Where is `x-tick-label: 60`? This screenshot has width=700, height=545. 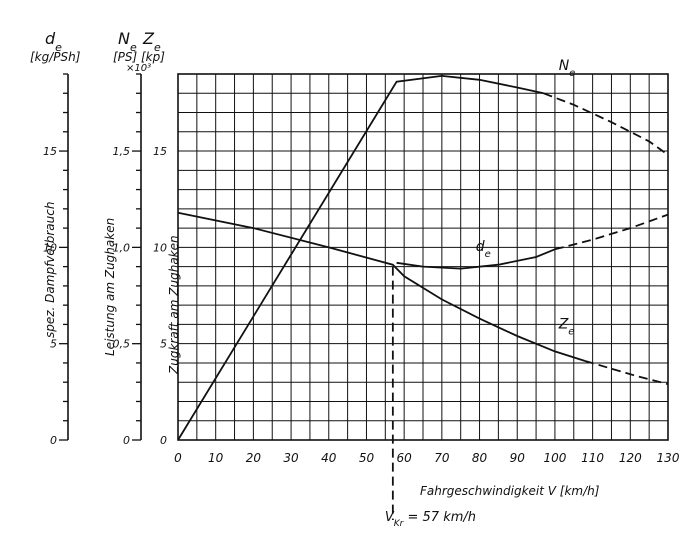 x-tick-label: 60 is located at coordinates (405, 458).